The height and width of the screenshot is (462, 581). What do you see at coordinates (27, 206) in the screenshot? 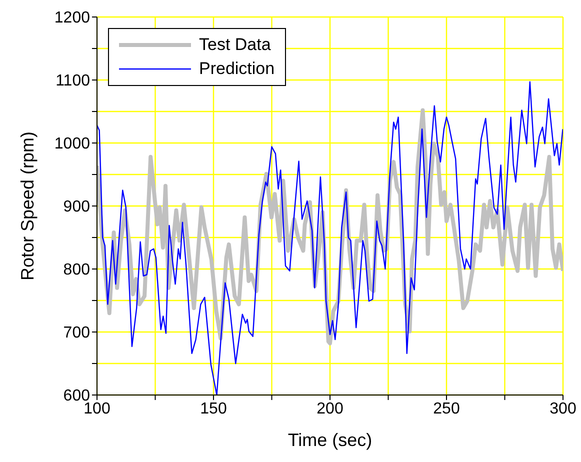
I see `y-axis-title: Rotor Speed (rpm)` at bounding box center [27, 206].